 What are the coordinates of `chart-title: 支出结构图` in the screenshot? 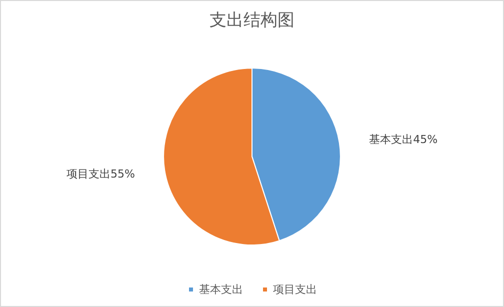 It's located at (252, 20).